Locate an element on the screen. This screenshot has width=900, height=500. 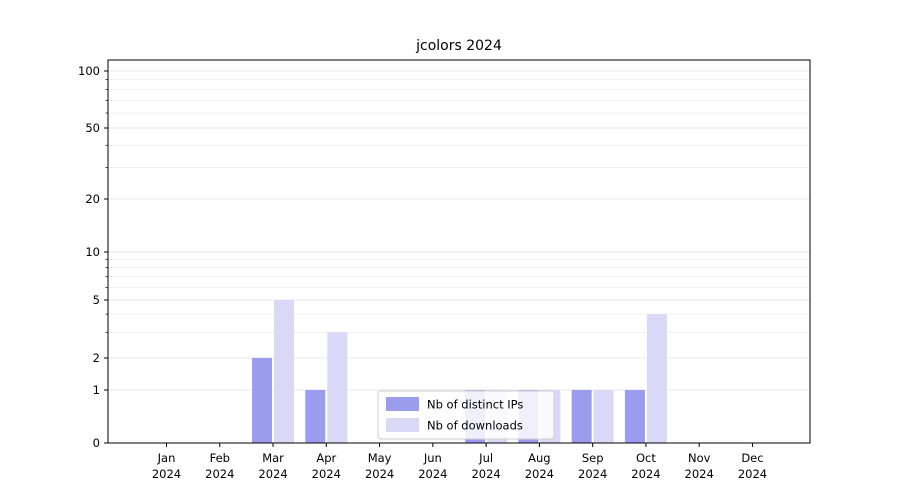
y-tick-label: 0 is located at coordinates (96, 443).